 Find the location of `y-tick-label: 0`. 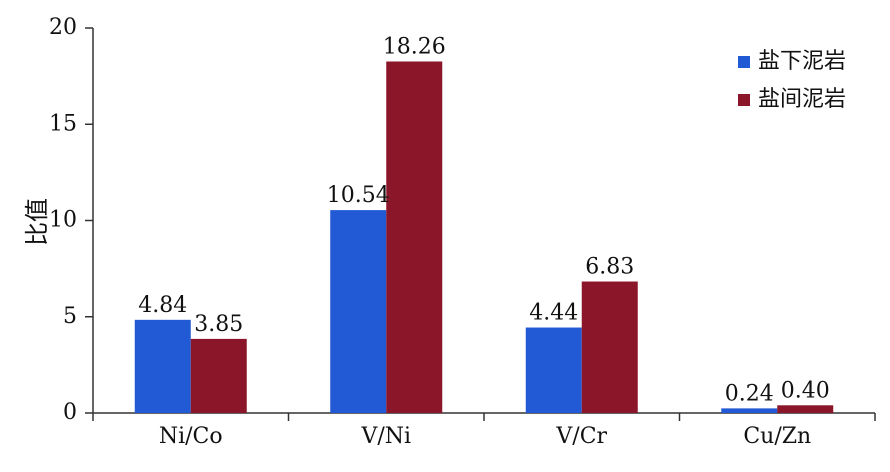

y-tick-label: 0 is located at coordinates (70, 412).